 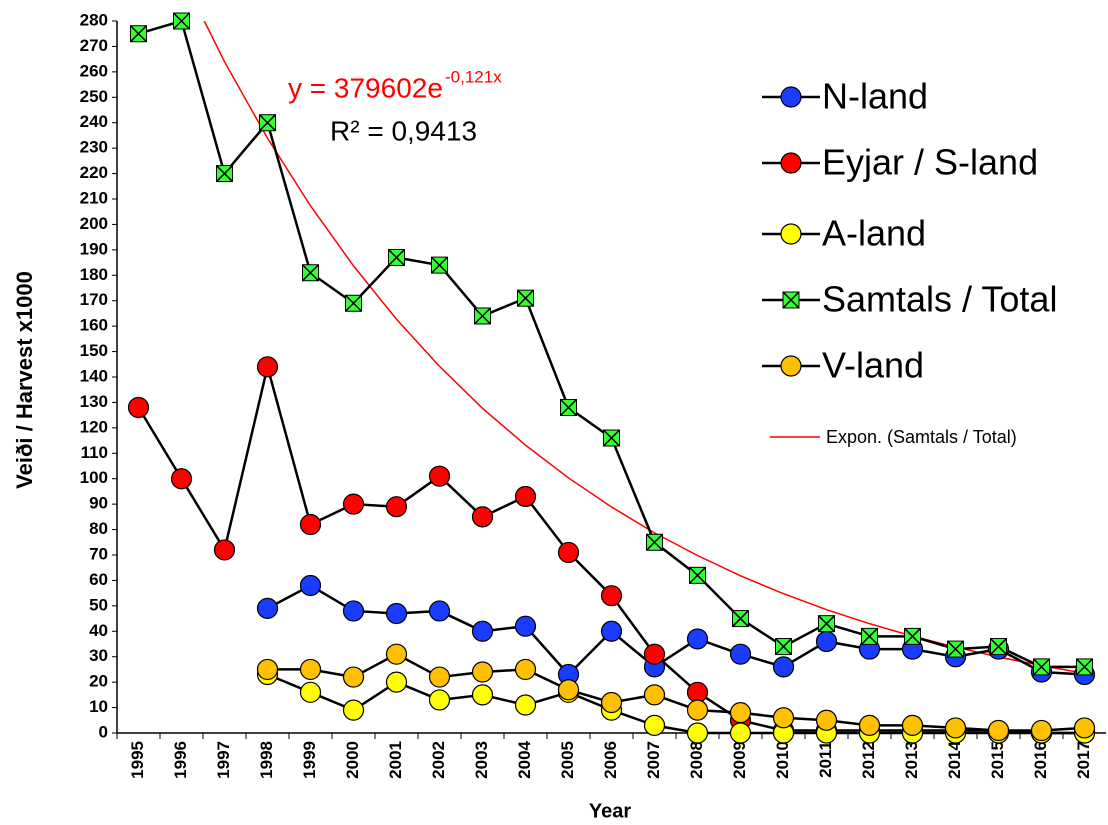 What do you see at coordinates (567, 760) in the screenshot?
I see `x-tick-label: 2005` at bounding box center [567, 760].